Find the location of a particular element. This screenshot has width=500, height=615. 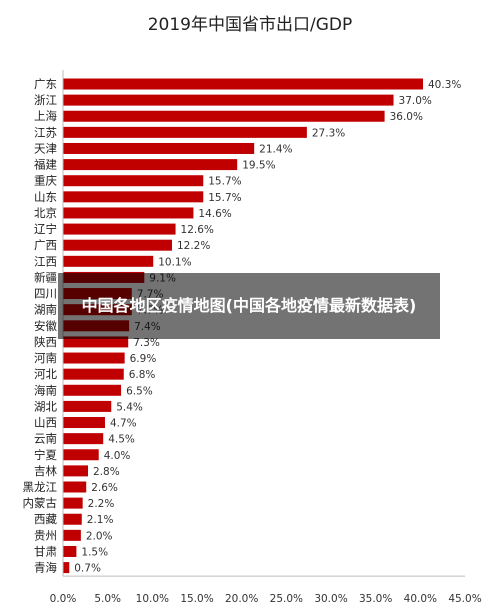

value-label: 2.1% is located at coordinates (100, 520).